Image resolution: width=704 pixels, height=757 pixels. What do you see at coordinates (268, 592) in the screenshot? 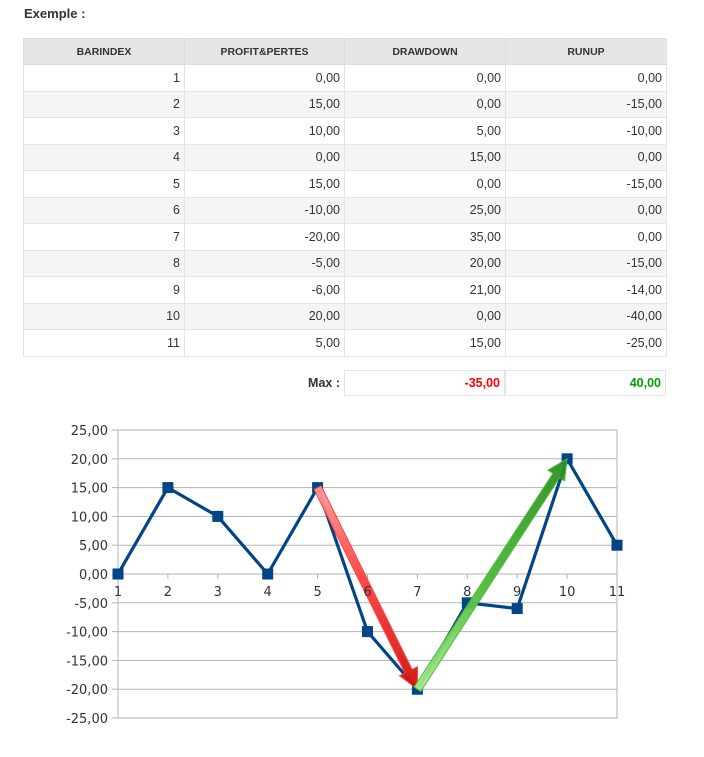
I see `x-tick-label: 4` at bounding box center [268, 592].